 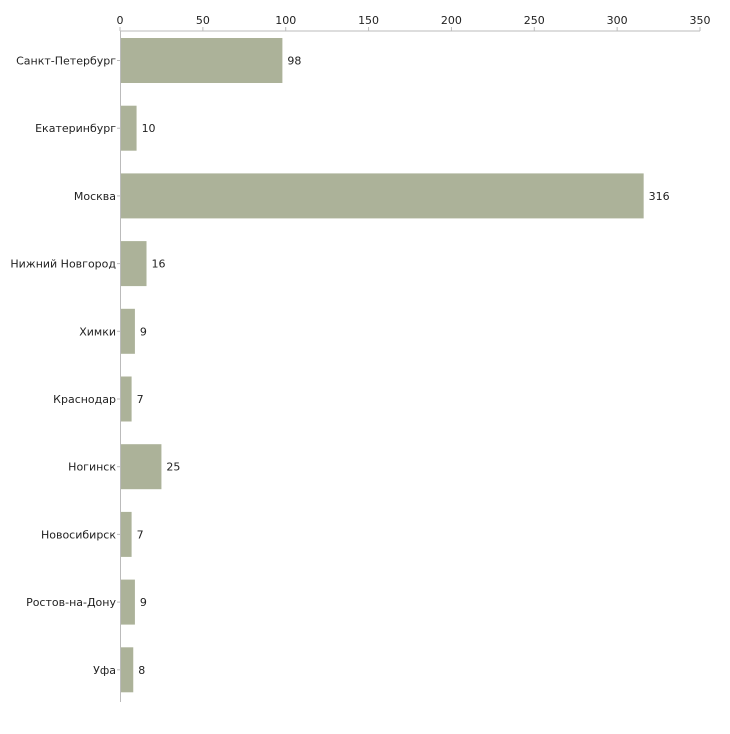 What do you see at coordinates (203, 20) in the screenshot?
I see `x-tick-label: 50` at bounding box center [203, 20].